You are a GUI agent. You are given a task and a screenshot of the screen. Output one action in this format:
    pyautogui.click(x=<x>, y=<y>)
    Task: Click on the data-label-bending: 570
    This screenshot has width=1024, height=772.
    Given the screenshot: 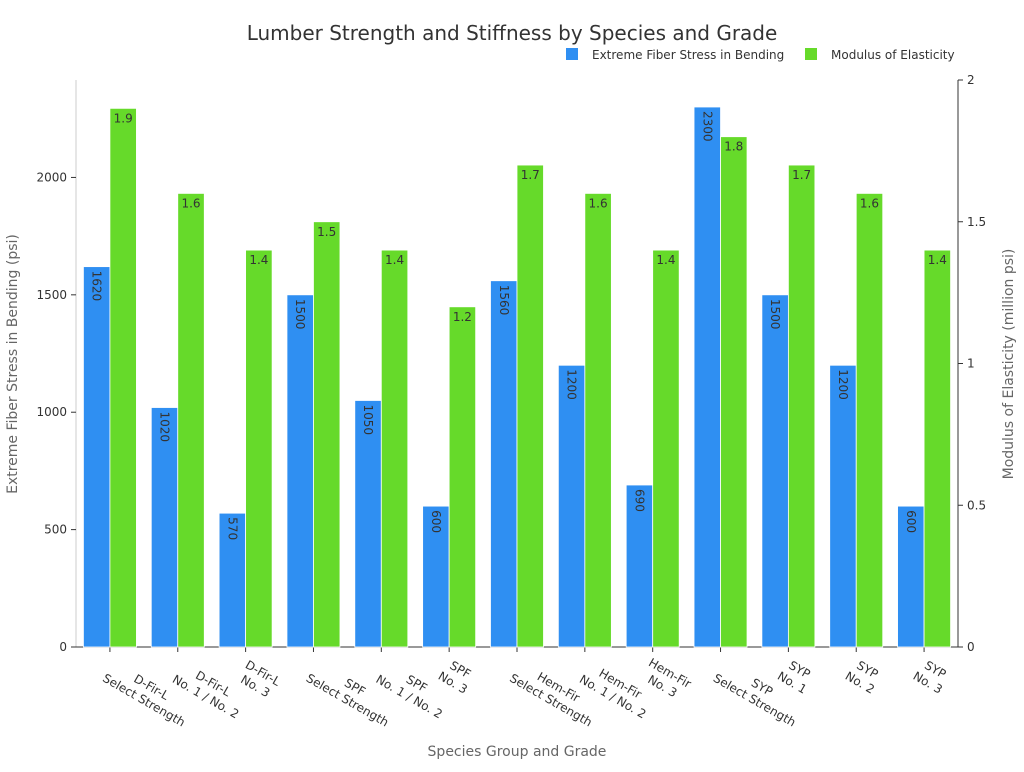 What is the action you would take?
    pyautogui.click(x=232, y=528)
    